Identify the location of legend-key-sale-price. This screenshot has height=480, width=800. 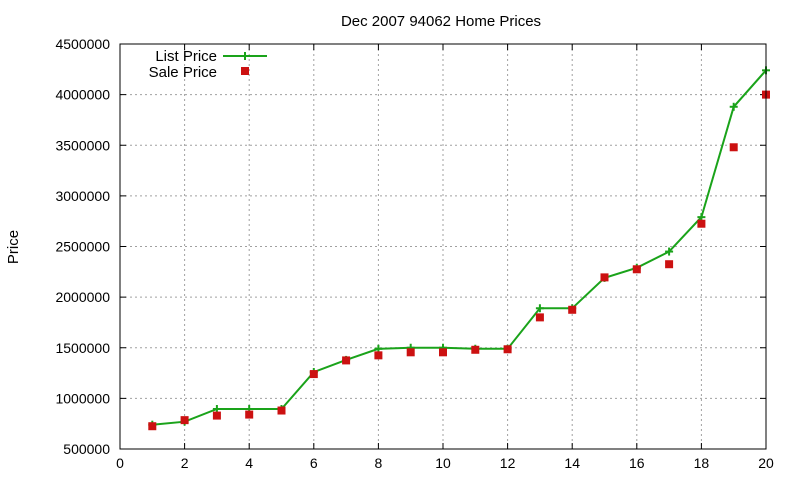
(245, 71).